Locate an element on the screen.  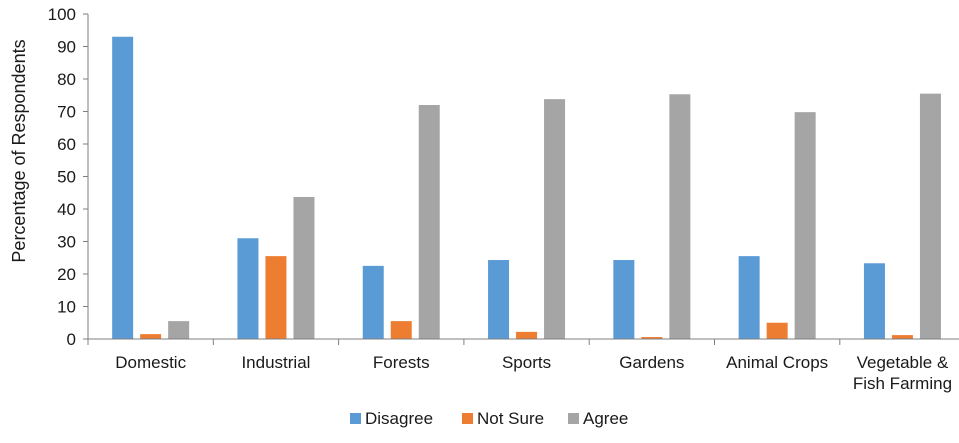
legend-label-disagree: Disagree is located at coordinates (399, 418).